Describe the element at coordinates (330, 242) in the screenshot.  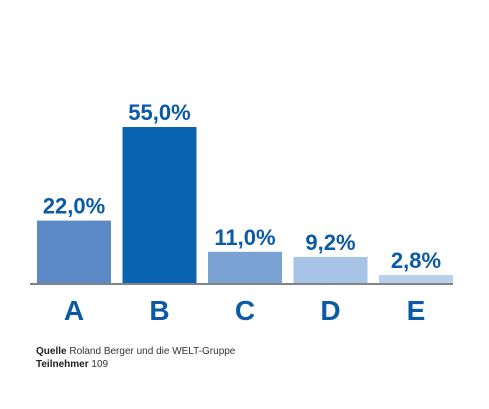
I see `value-label-D: 9,2%` at that location.